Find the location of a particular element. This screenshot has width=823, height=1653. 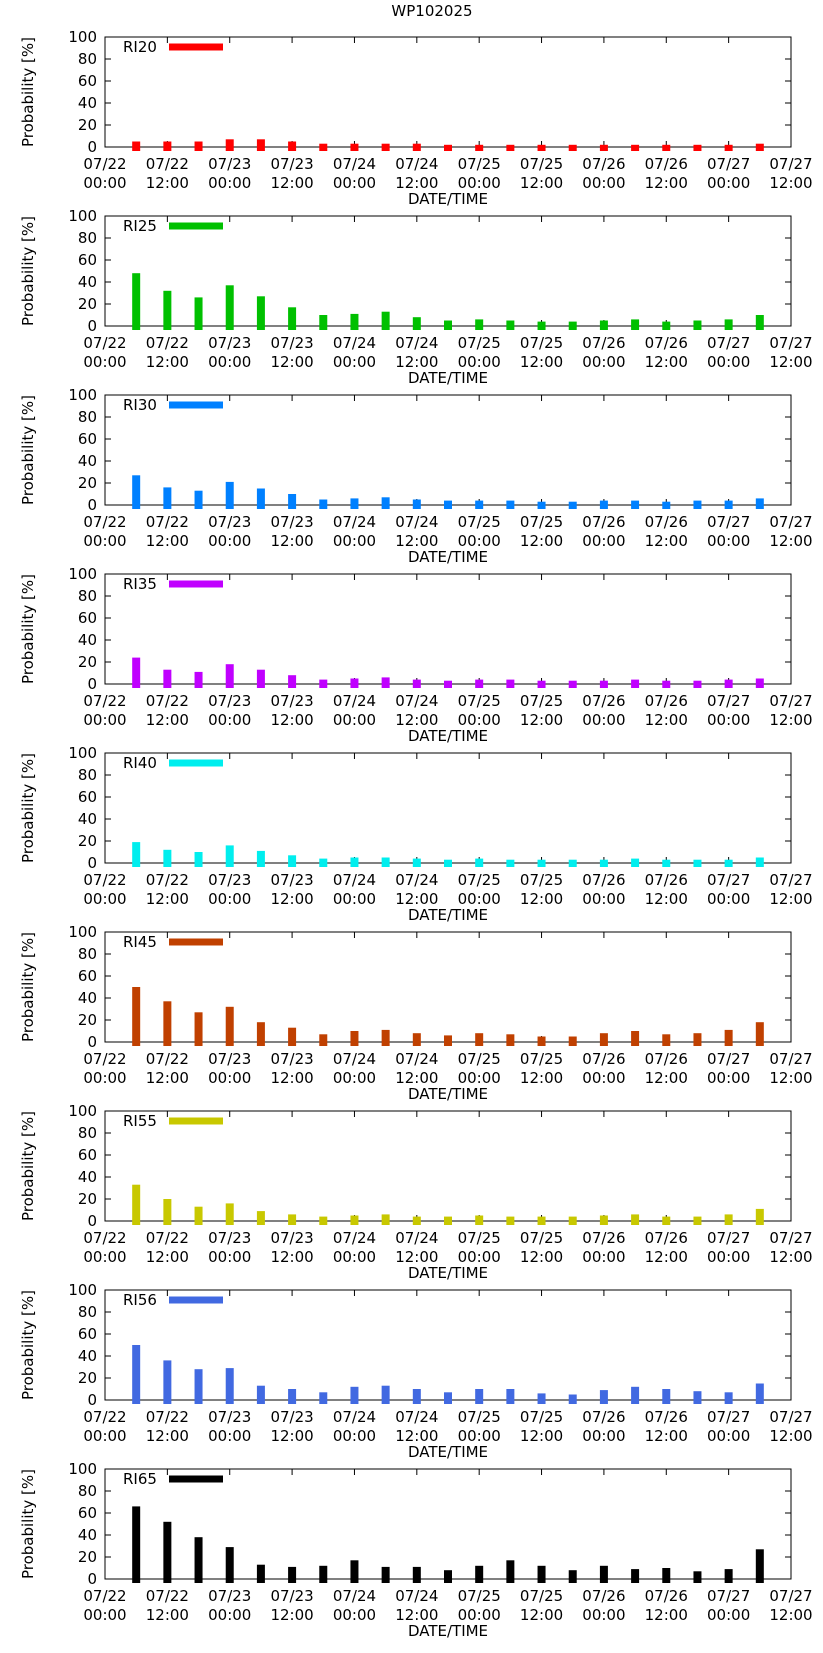

plot-frame is located at coordinates (448, 987).